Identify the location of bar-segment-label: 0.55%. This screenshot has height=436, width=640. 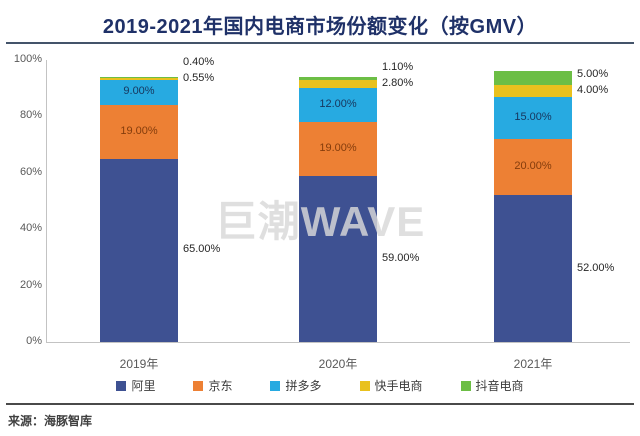
(199, 77).